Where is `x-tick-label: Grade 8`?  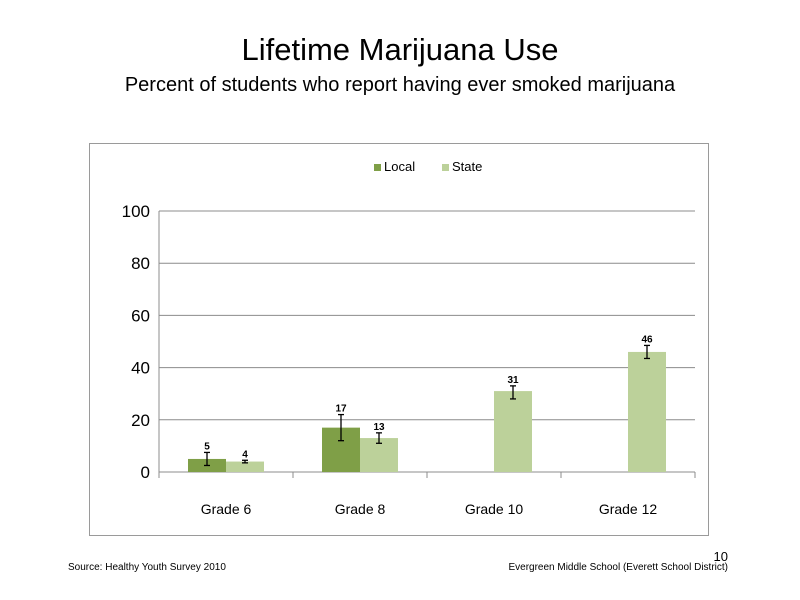
x-tick-label: Grade 8 is located at coordinates (360, 509).